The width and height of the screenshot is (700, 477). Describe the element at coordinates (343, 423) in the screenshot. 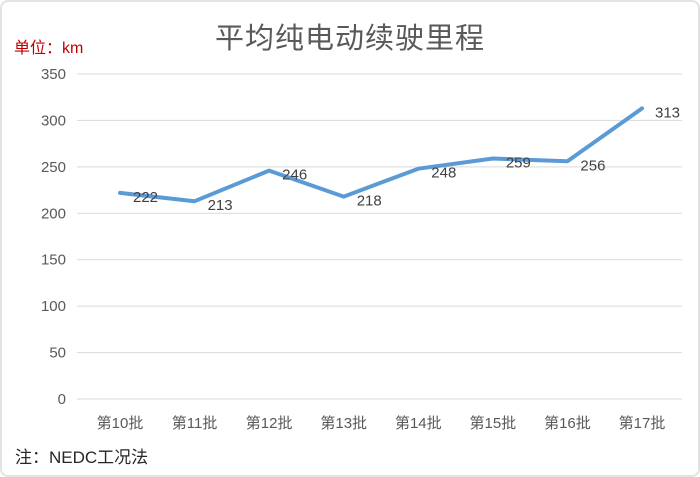

I see `x-tick-label: 第13批` at that location.